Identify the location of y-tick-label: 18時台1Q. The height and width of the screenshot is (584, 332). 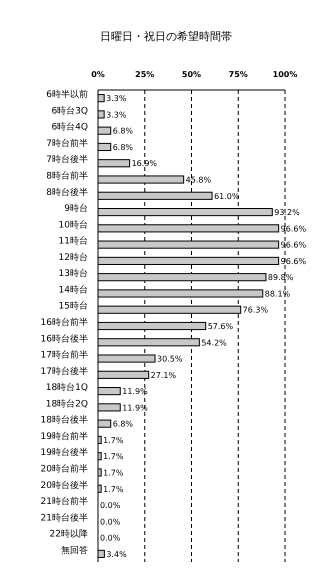
(67, 388).